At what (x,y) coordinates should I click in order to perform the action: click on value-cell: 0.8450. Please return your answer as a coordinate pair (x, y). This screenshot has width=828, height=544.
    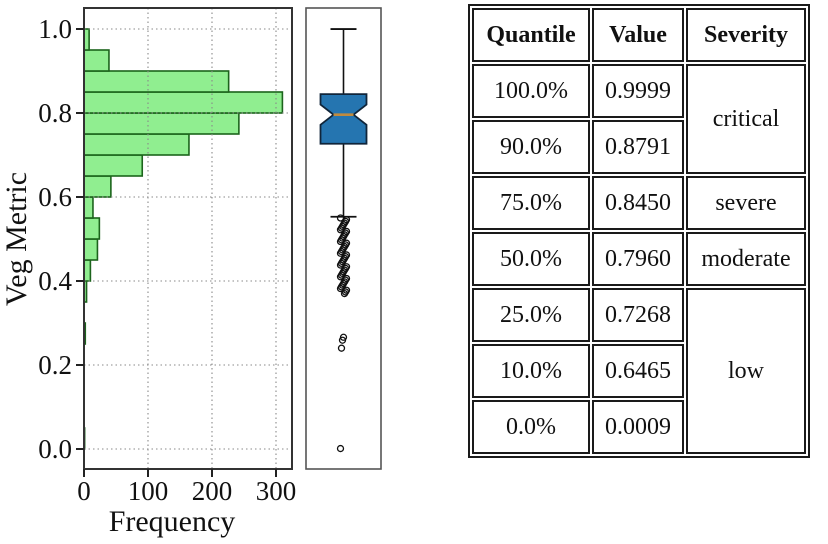
    Looking at the image, I should click on (638, 203).